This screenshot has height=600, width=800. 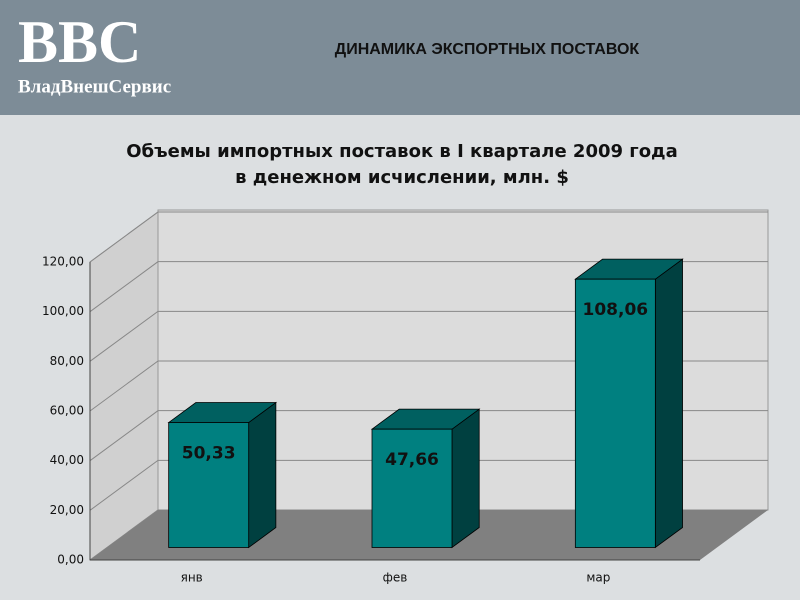 I want to click on slide-title: ДИНАМИКА ЭКСПОРТНЫХ ПОСТАВОК, so click(x=487, y=49).